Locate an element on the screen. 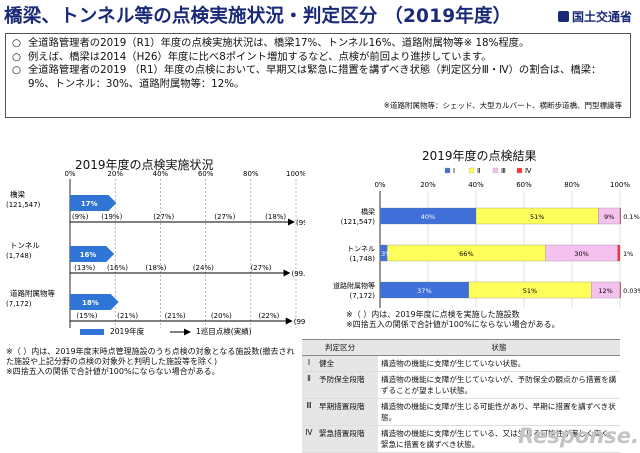 This screenshot has width=640, height=453. result-value-label: 12% is located at coordinates (605, 291).